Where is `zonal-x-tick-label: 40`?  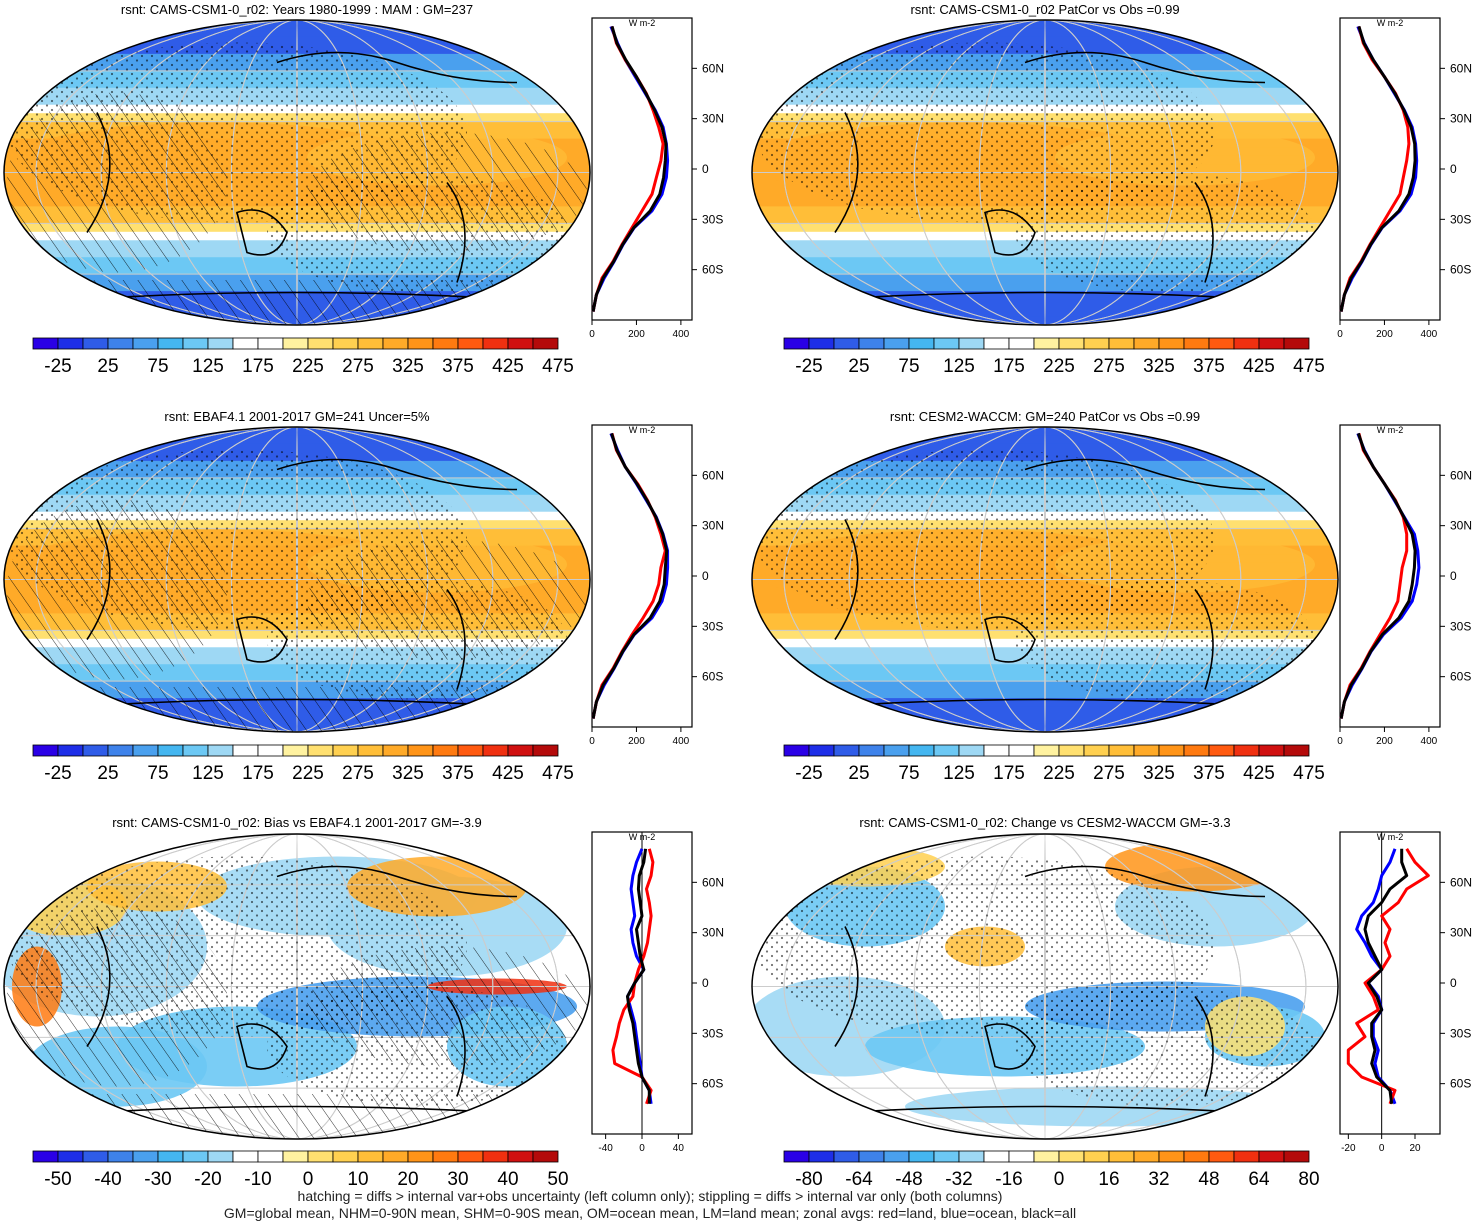
zonal-x-tick-label: 40 is located at coordinates (679, 1148).